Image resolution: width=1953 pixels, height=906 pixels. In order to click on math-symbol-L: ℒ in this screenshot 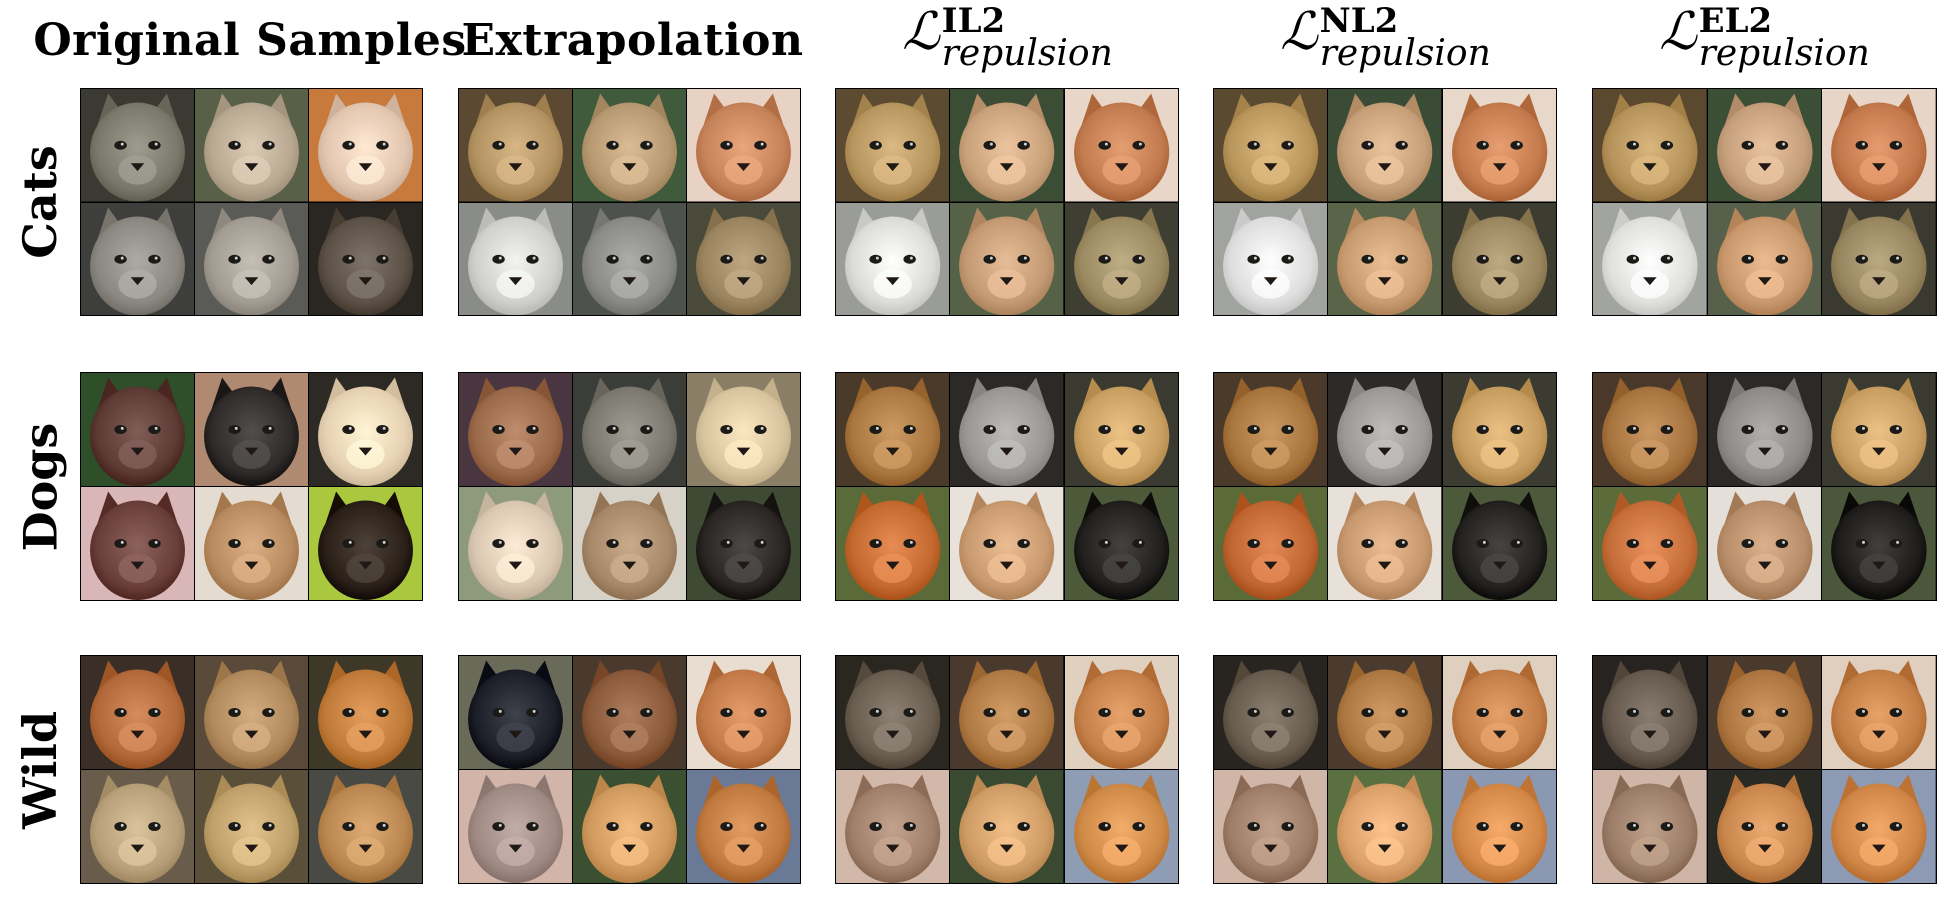, I will do `click(1299, 32)`.